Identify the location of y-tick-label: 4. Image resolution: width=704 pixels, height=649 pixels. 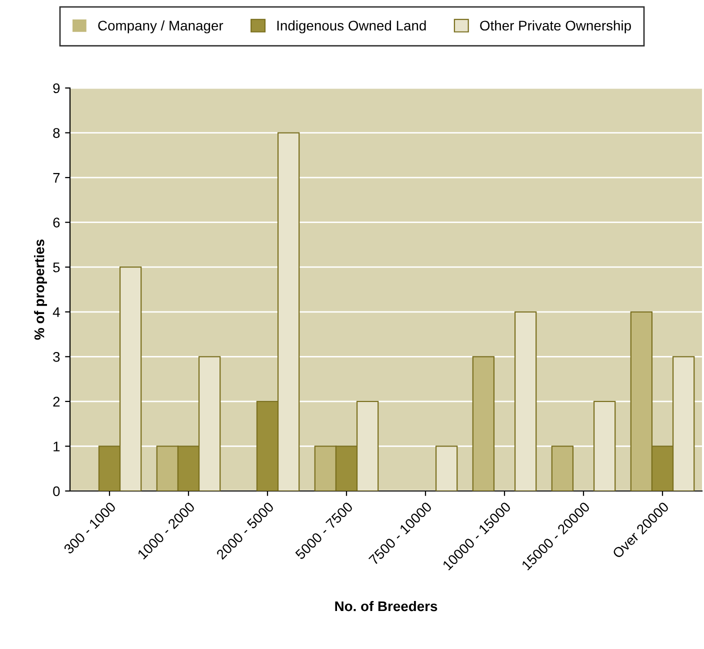
(56, 312).